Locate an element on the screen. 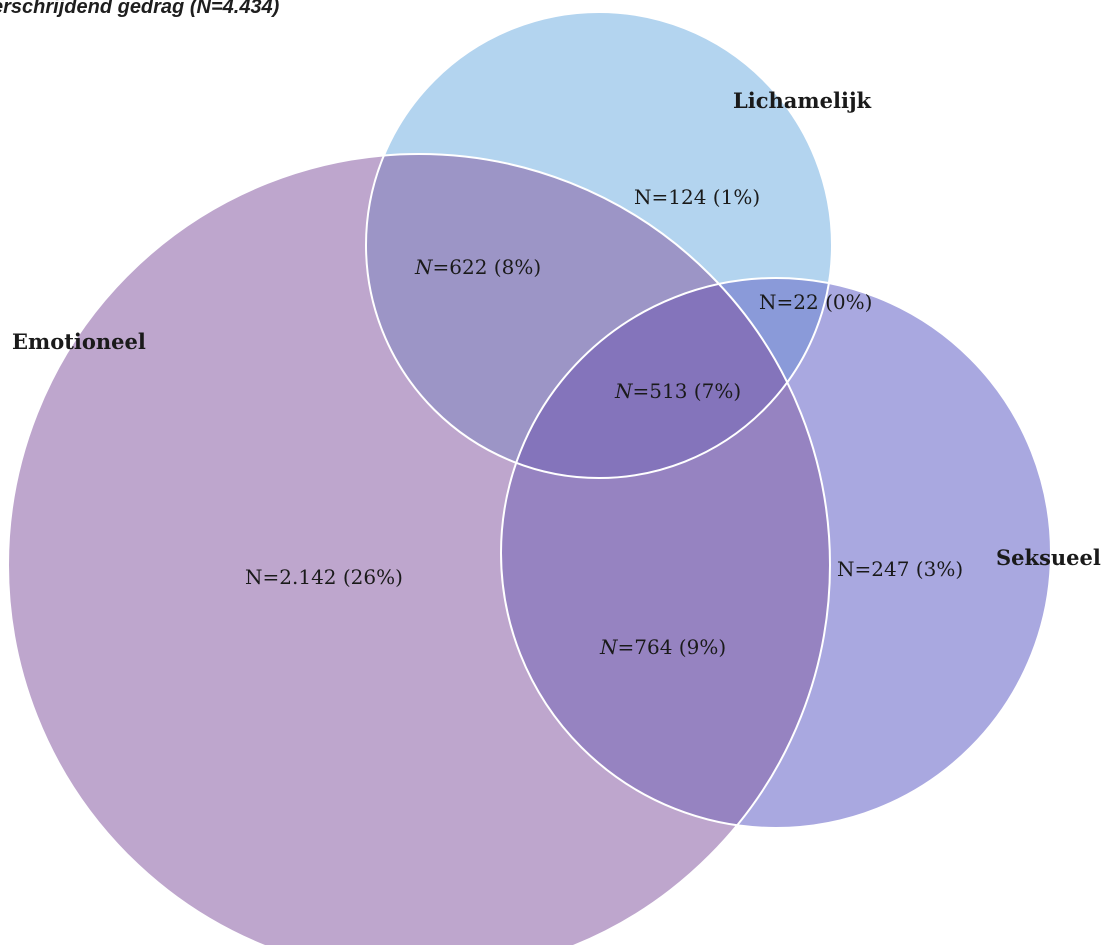 This screenshot has height=945, width=1112. title-n-symbol: N is located at coordinates (203, 9).